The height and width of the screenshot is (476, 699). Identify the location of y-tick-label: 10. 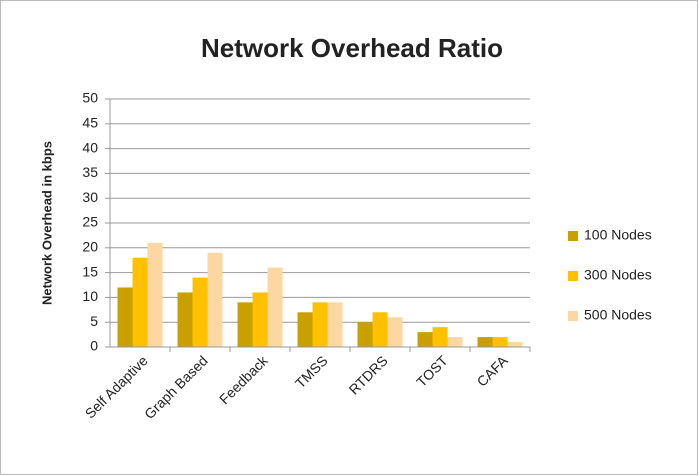
(90, 296).